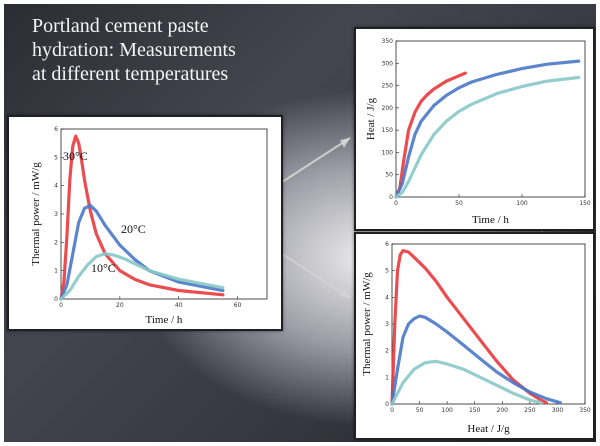 The height and width of the screenshot is (446, 600). What do you see at coordinates (133, 229) in the screenshot?
I see `series-label-1: 20°C` at bounding box center [133, 229].